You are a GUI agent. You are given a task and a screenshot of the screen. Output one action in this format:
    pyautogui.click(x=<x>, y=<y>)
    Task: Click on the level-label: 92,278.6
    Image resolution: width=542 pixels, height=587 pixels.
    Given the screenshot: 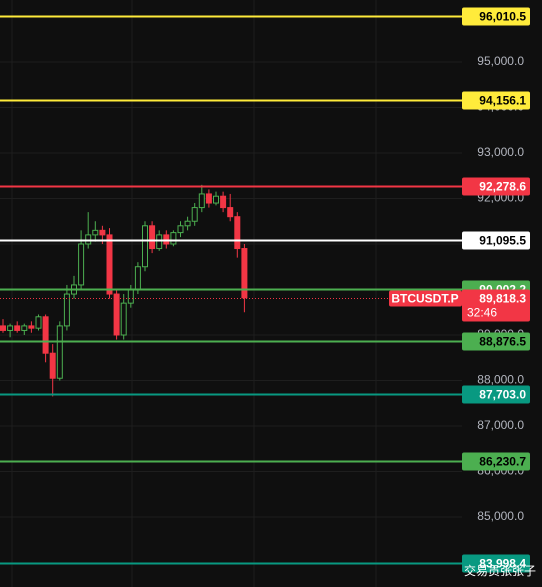 What is the action you would take?
    pyautogui.click(x=502, y=187)
    